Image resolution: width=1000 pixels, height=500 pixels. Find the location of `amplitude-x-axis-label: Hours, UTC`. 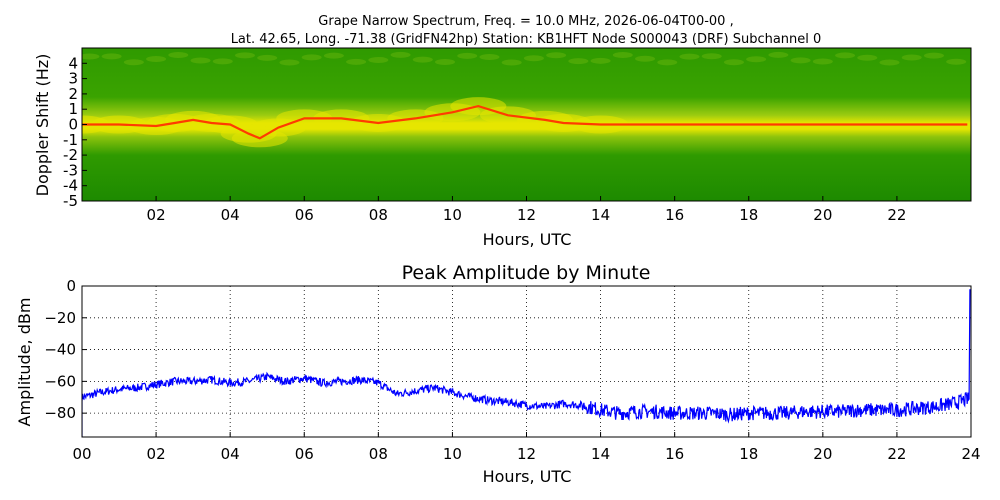

amplitude-x-axis-label: Hours, UTC is located at coordinates (527, 476).